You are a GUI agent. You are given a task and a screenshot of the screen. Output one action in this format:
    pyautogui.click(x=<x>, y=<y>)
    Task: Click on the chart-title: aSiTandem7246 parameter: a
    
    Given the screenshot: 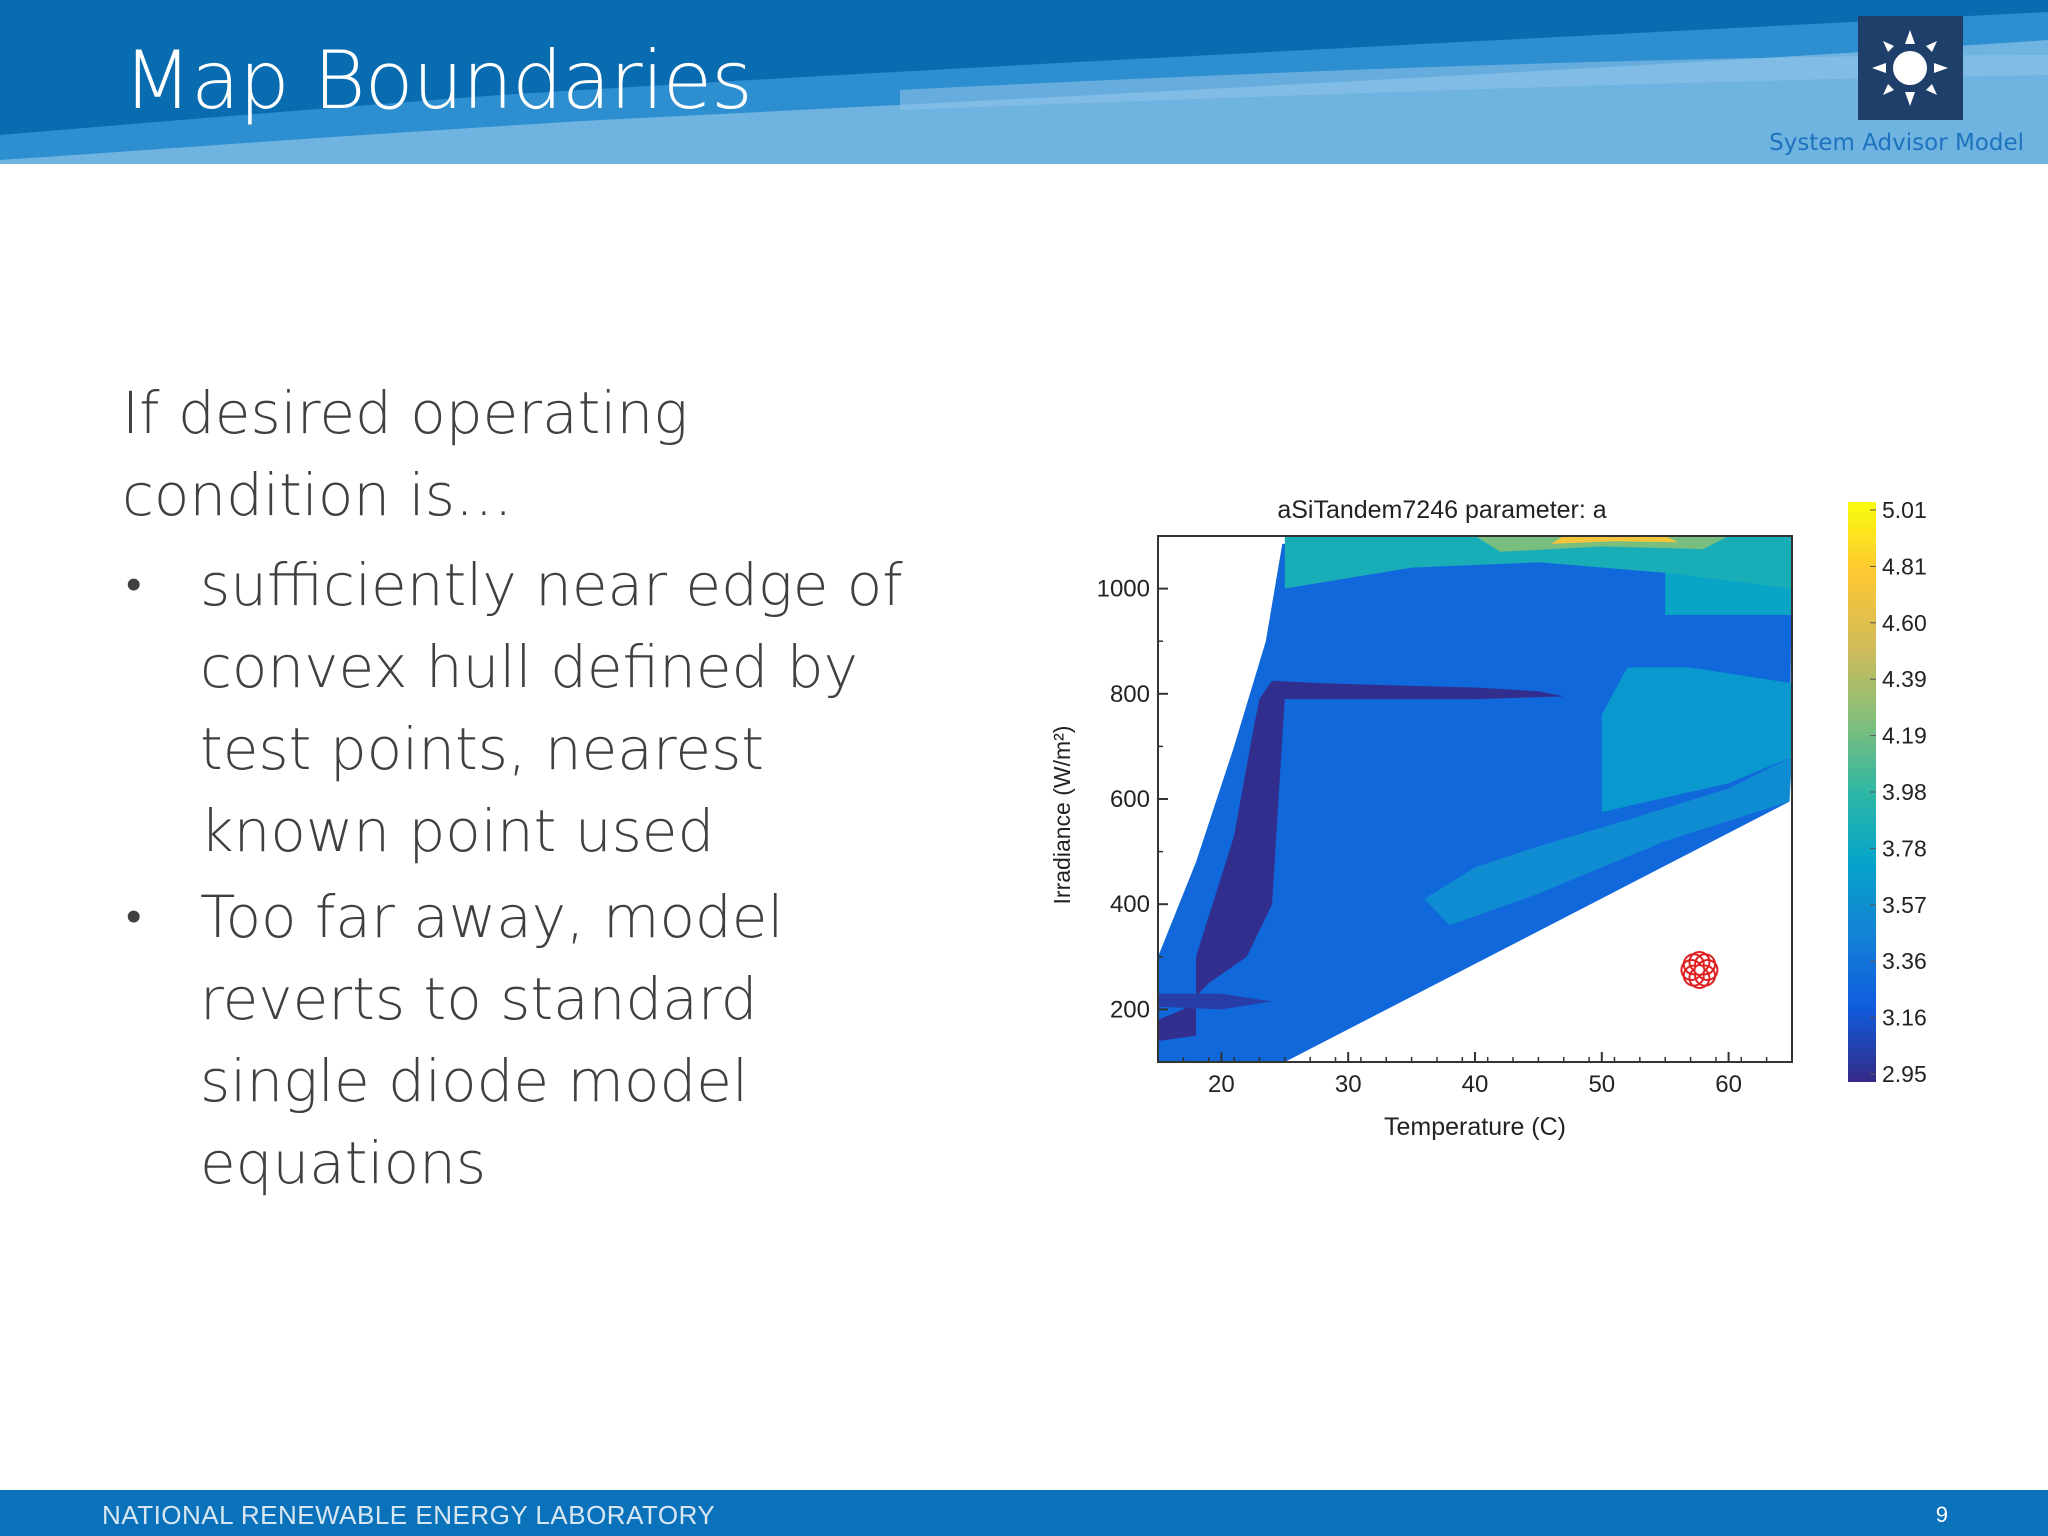 What is the action you would take?
    pyautogui.click(x=1441, y=510)
    